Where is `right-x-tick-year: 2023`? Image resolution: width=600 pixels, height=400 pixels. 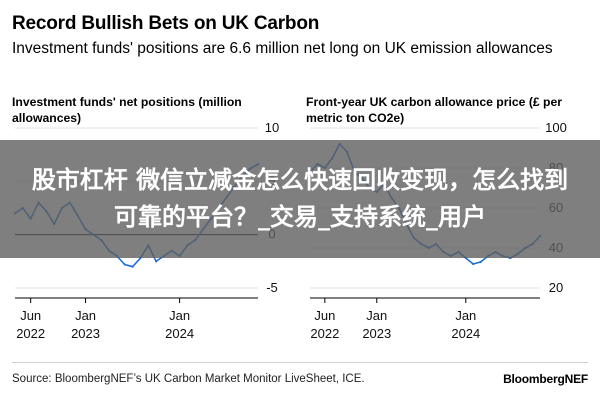
right-x-tick-year: 2023 is located at coordinates (376, 333).